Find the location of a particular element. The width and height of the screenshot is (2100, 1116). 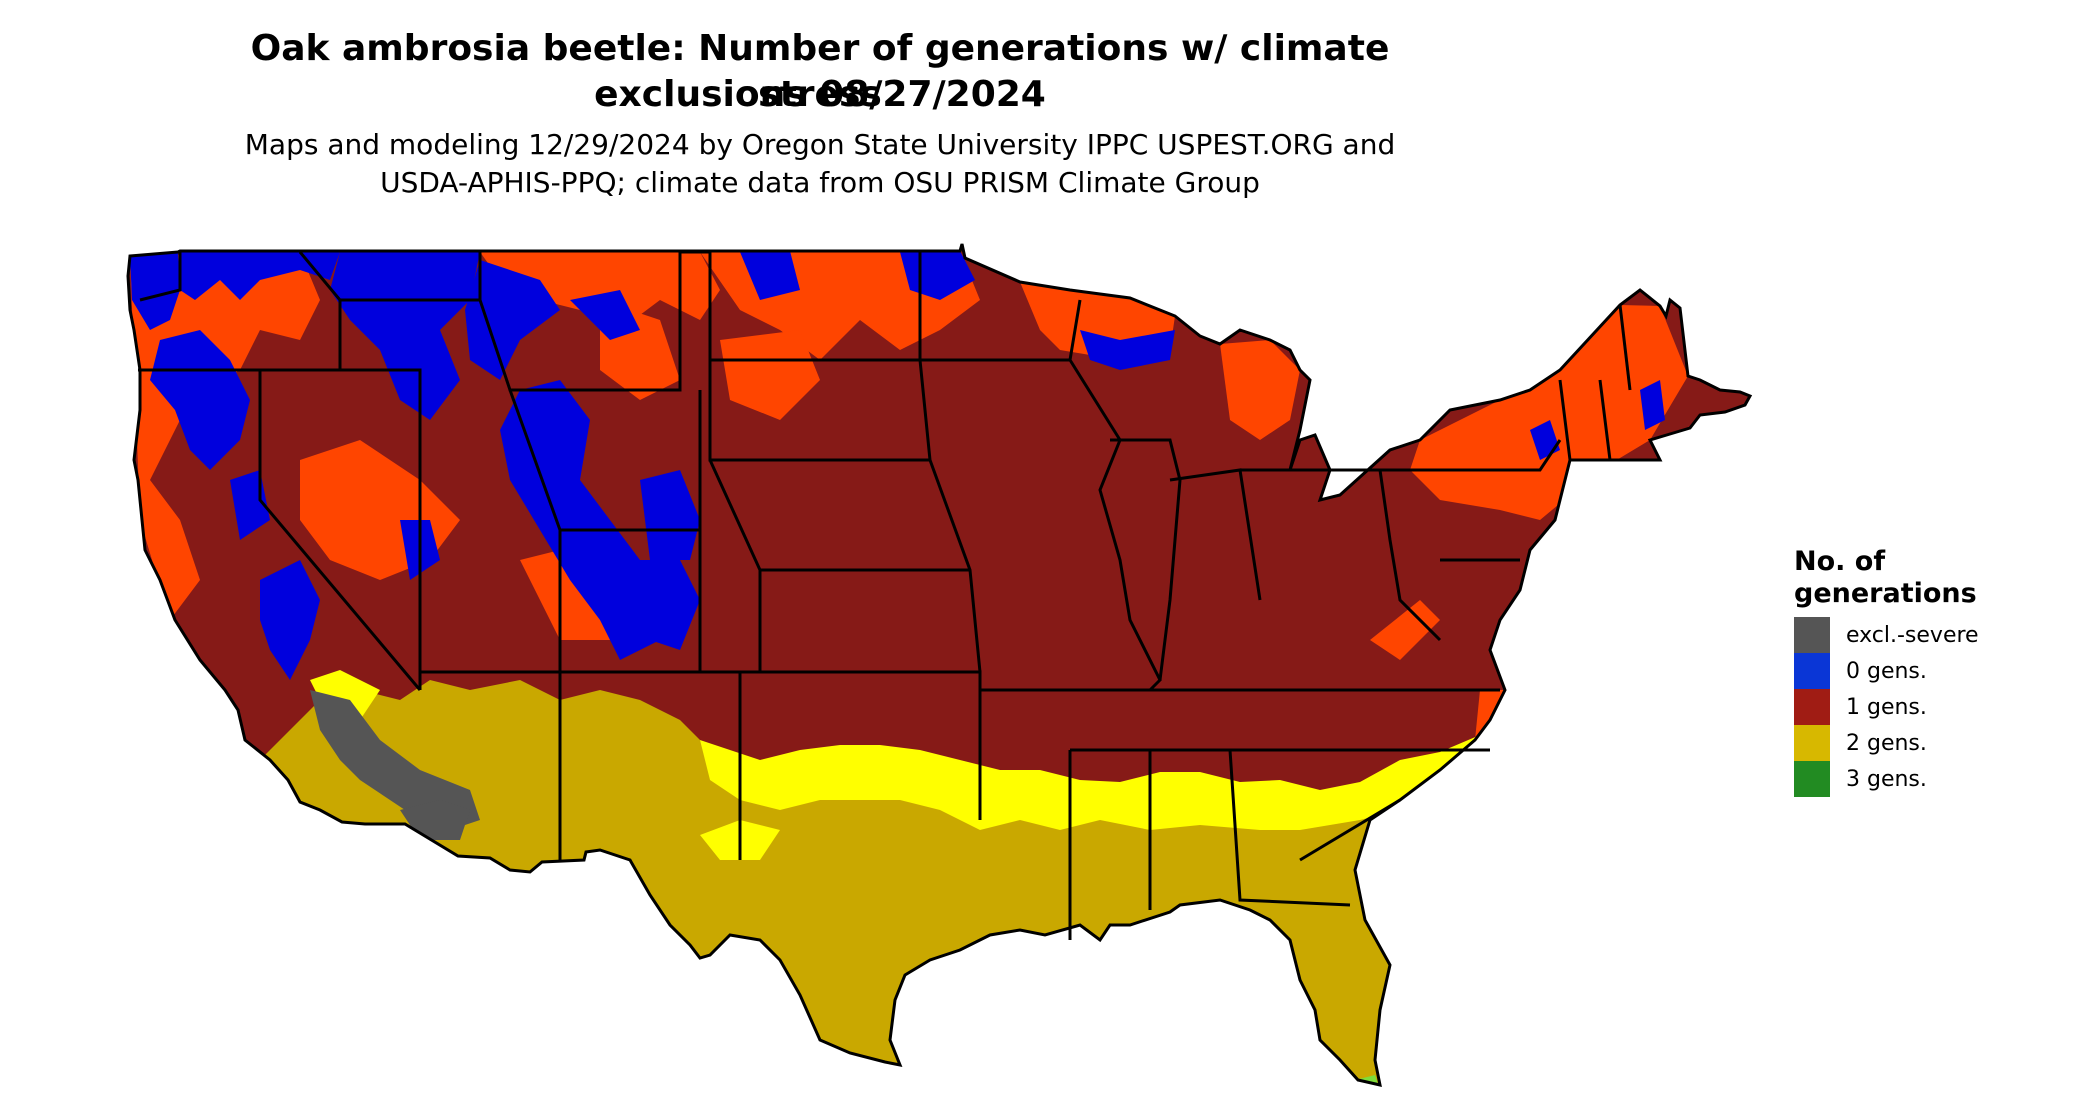

legend-title-line1: No. of is located at coordinates (1840, 561).